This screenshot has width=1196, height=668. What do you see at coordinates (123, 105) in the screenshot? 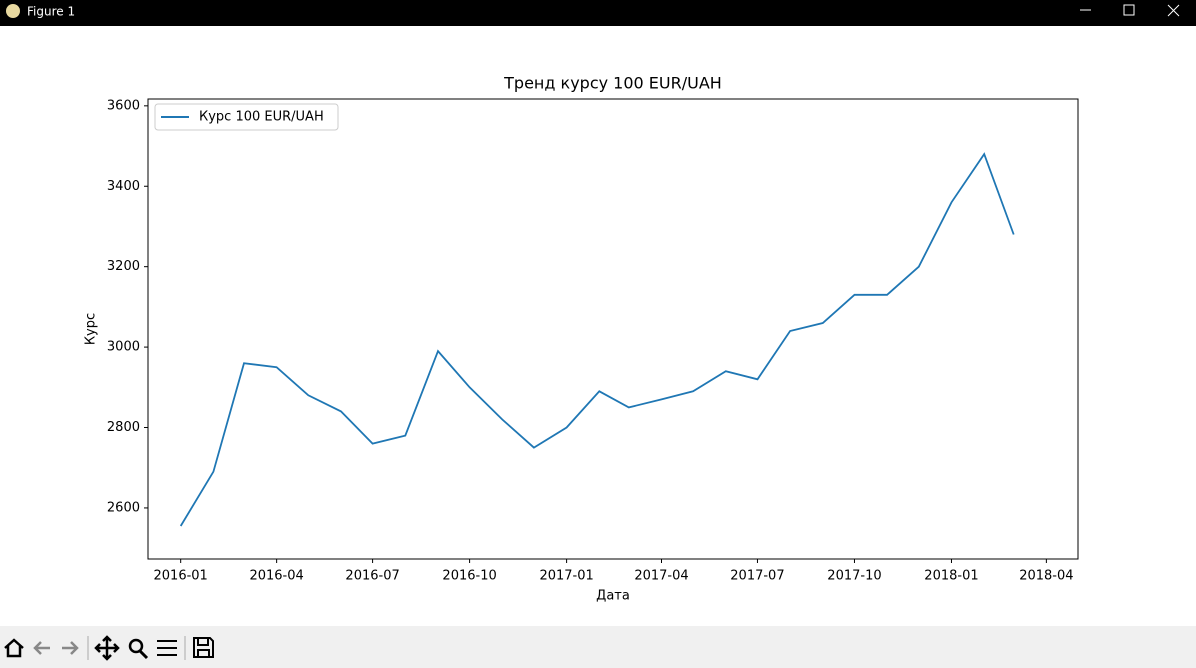
I see `y-tick-label: 3600` at bounding box center [123, 105].